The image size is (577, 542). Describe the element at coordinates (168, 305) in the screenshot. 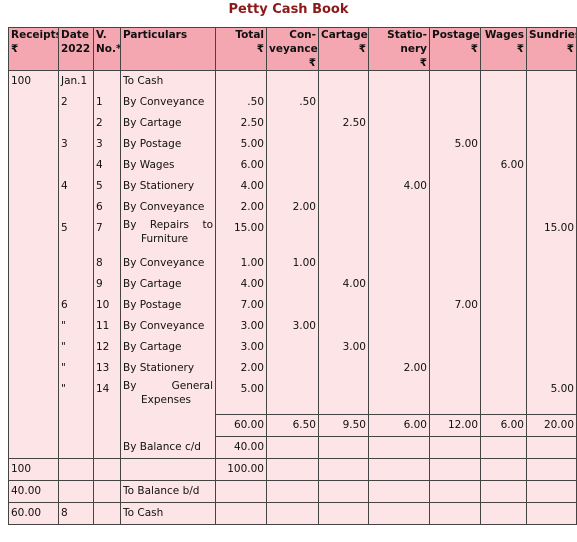

I see `cell-particulars: By Postage` at that location.